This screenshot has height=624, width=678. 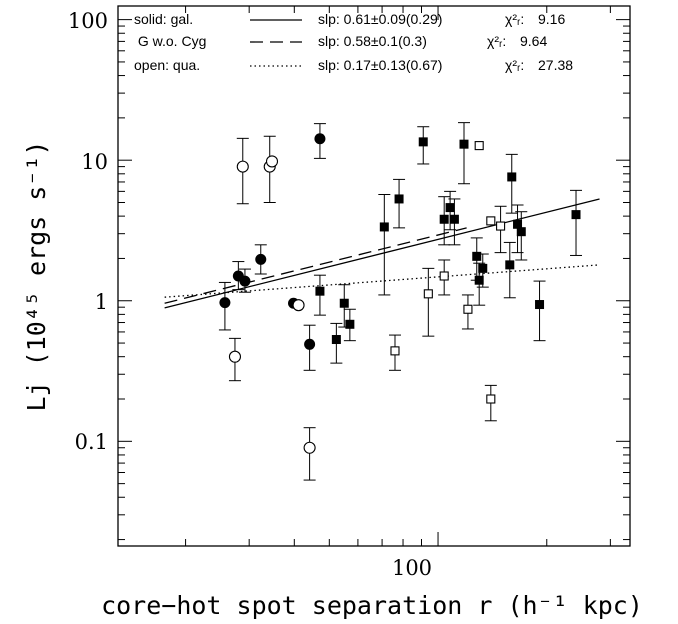 I want to click on y-tick-label: 1, so click(x=101, y=302).